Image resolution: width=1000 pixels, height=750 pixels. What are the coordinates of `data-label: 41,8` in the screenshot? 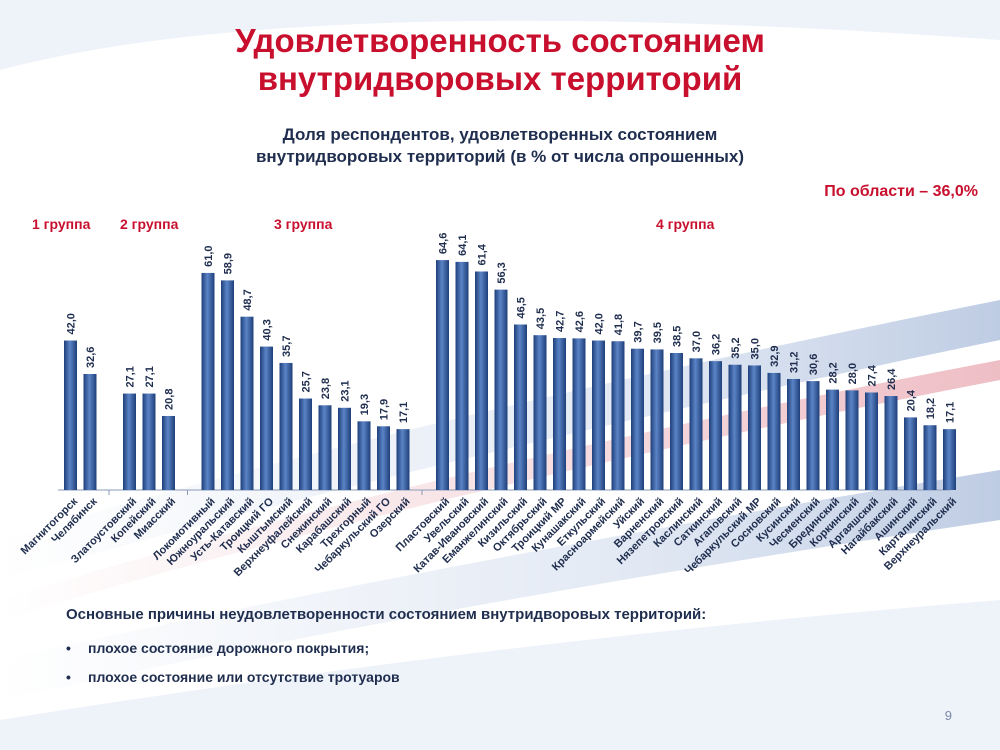 It's located at (619, 324).